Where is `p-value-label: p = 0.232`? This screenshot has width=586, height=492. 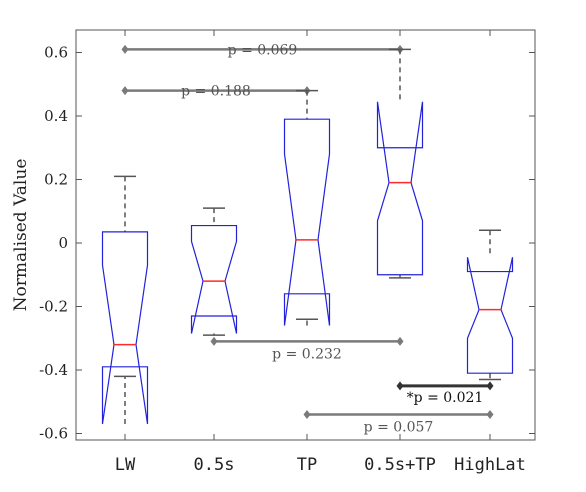
p-value-label: p = 0.232 is located at coordinates (307, 354).